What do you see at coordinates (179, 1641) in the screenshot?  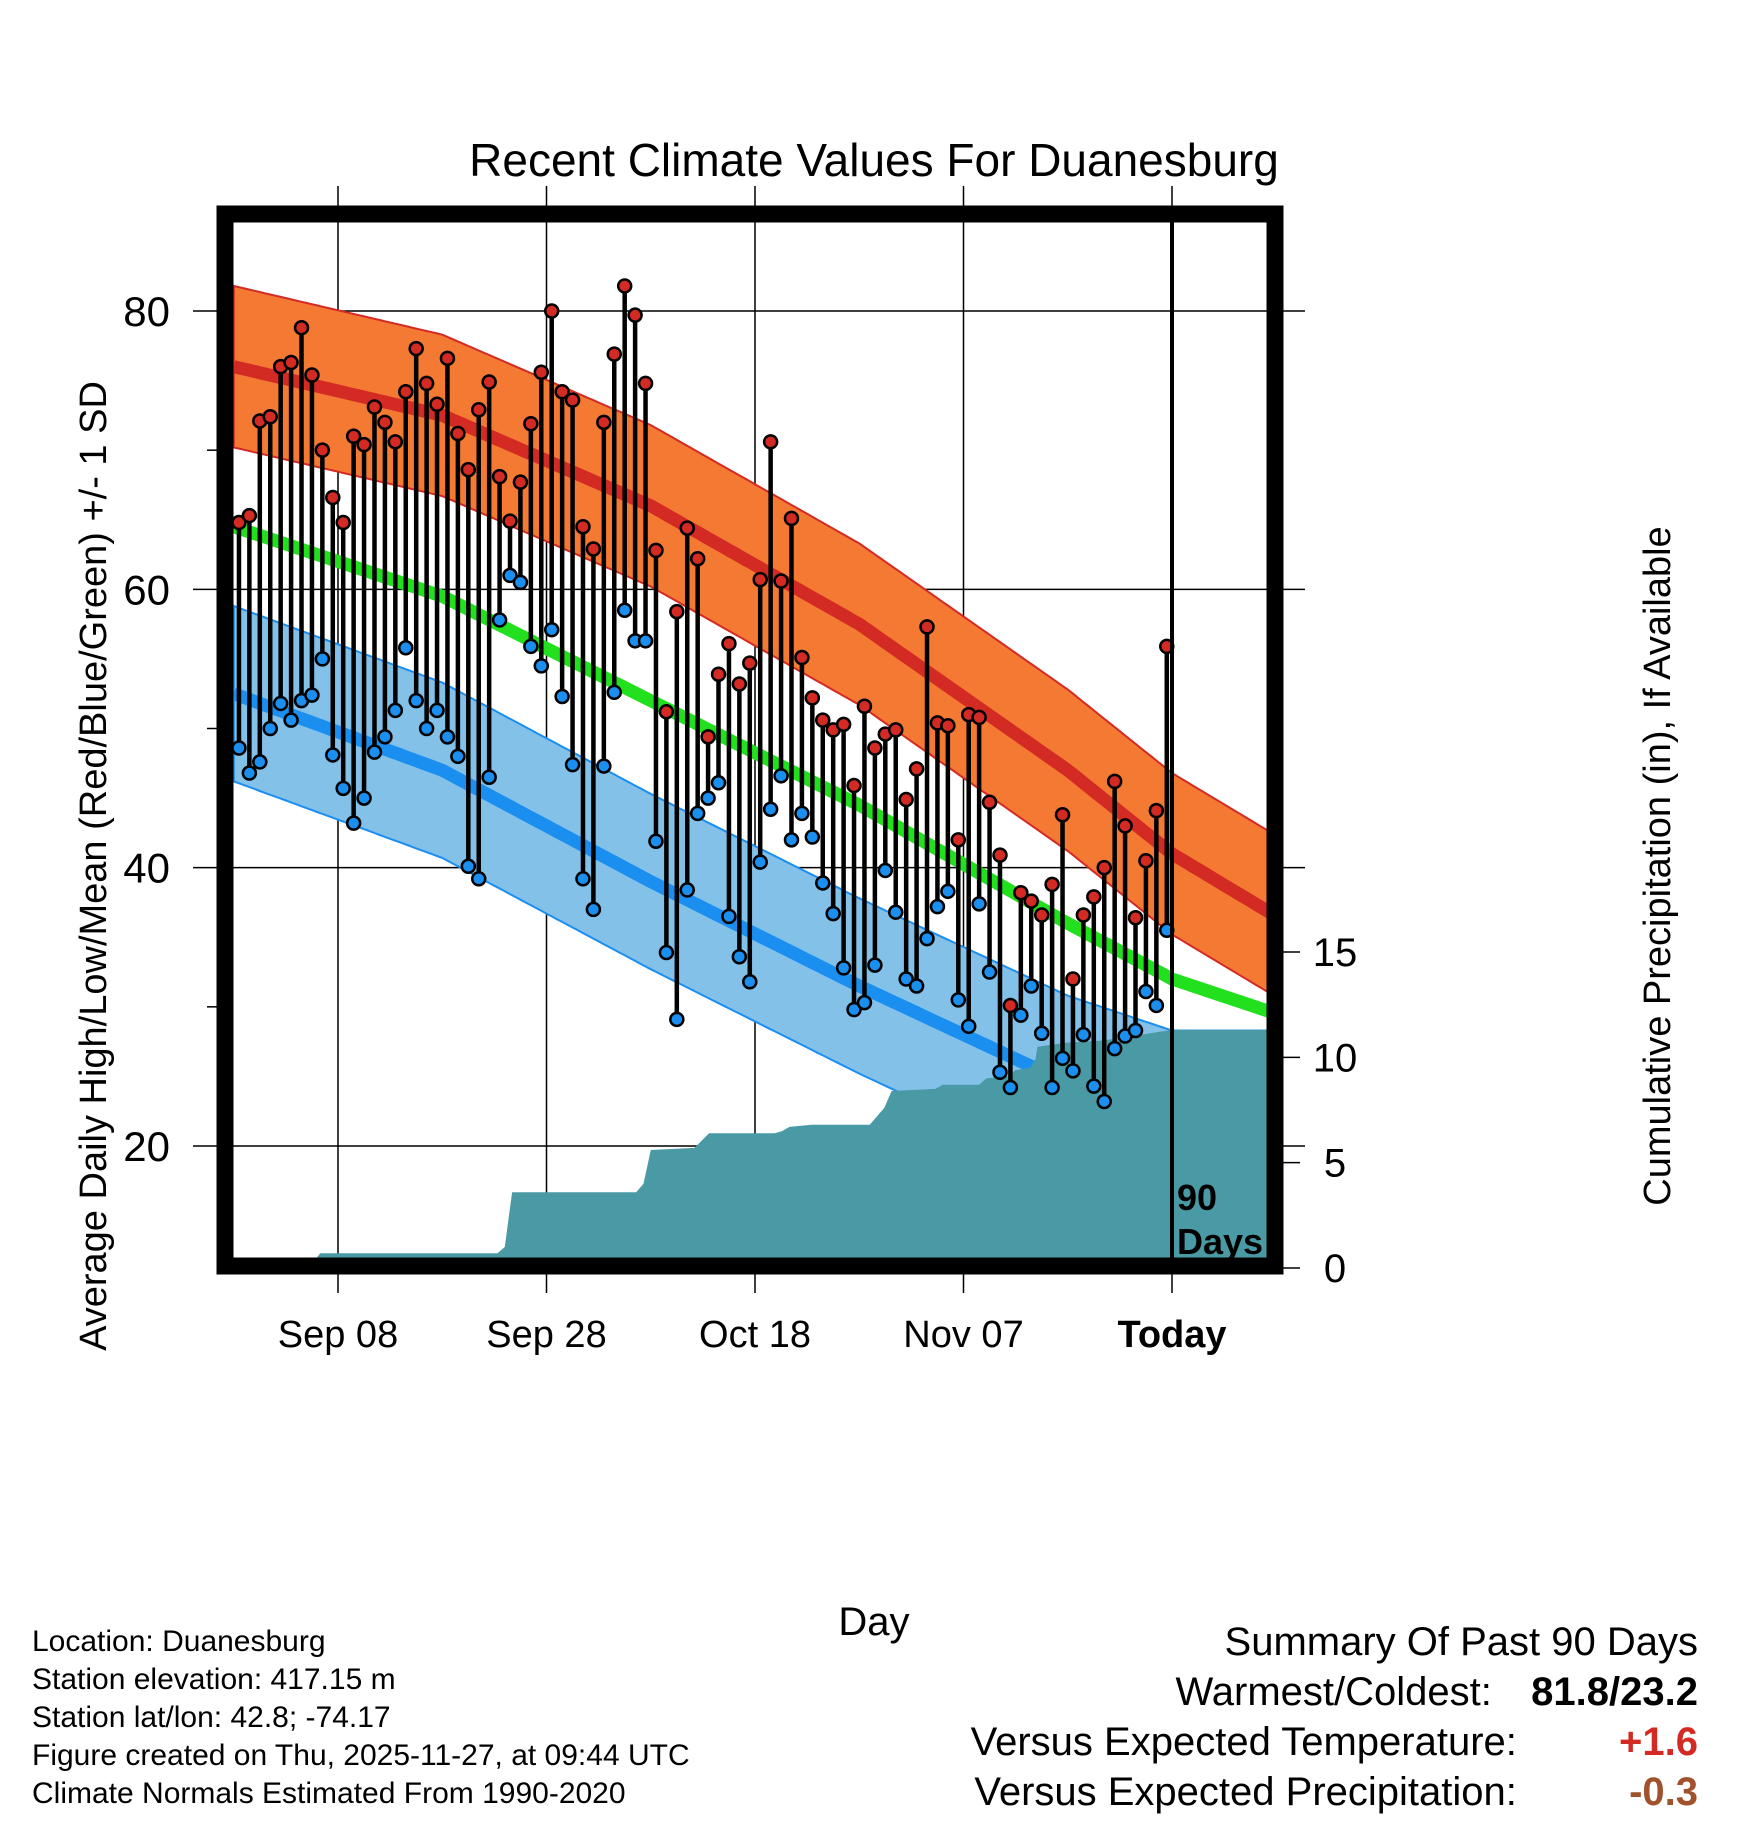 I see `info-location: Location: Duanesburg` at bounding box center [179, 1641].